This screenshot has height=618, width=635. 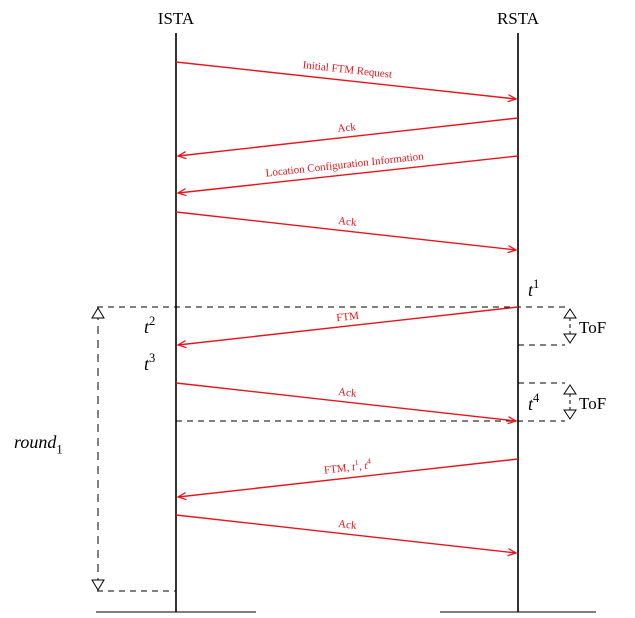 I want to click on message-ftm-t1-t4: FTM, t1​, t4​, so click(x=348, y=476).